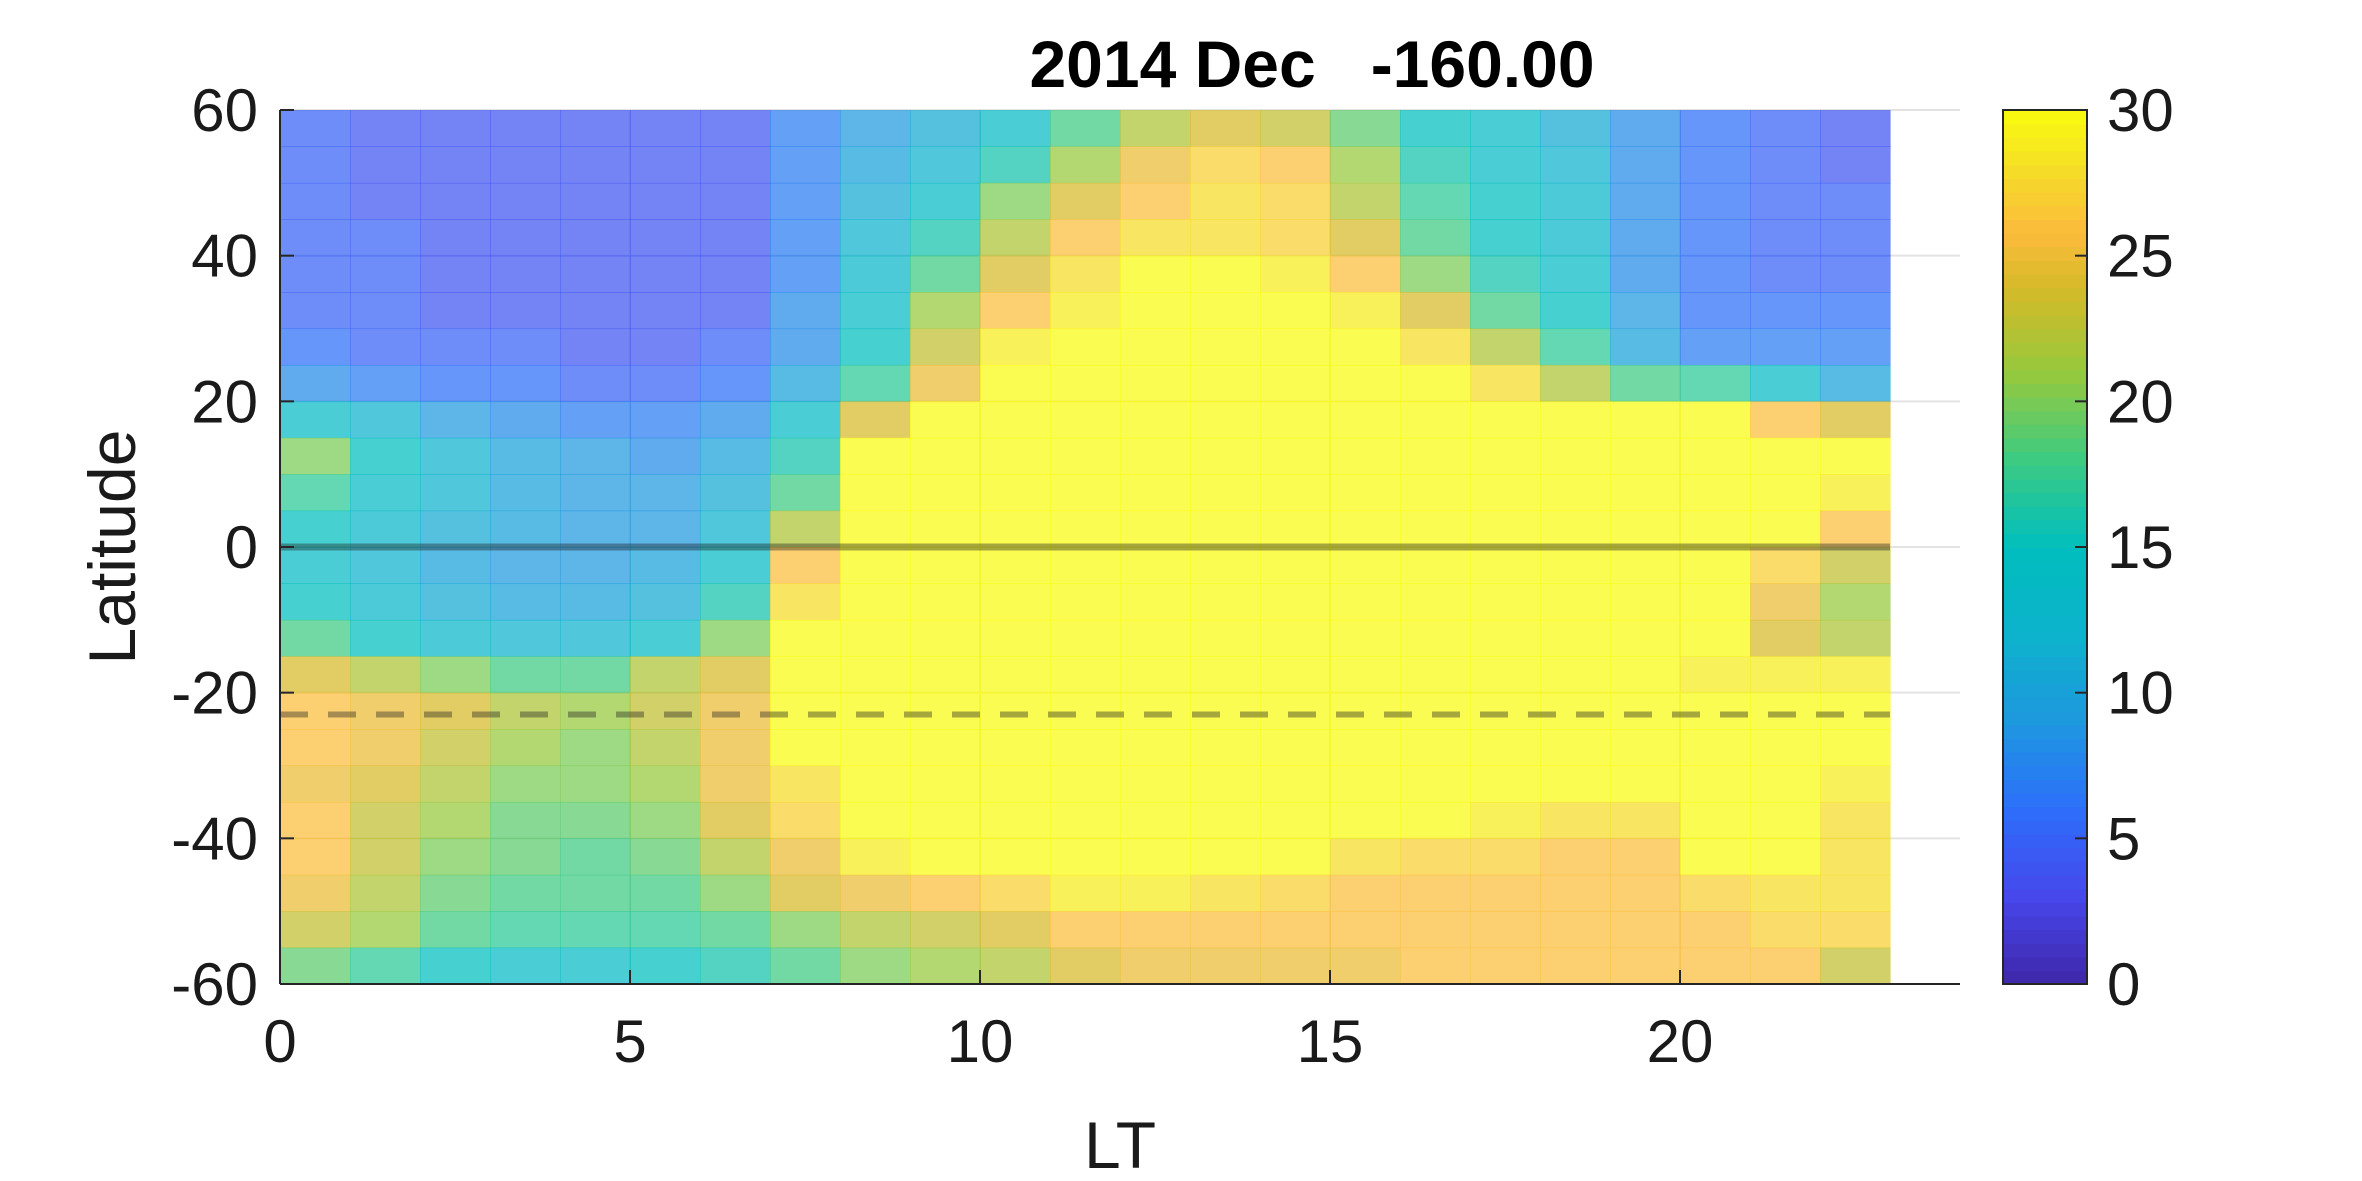  Describe the element at coordinates (1680, 1041) in the screenshot. I see `x-tick-label: 20` at that location.